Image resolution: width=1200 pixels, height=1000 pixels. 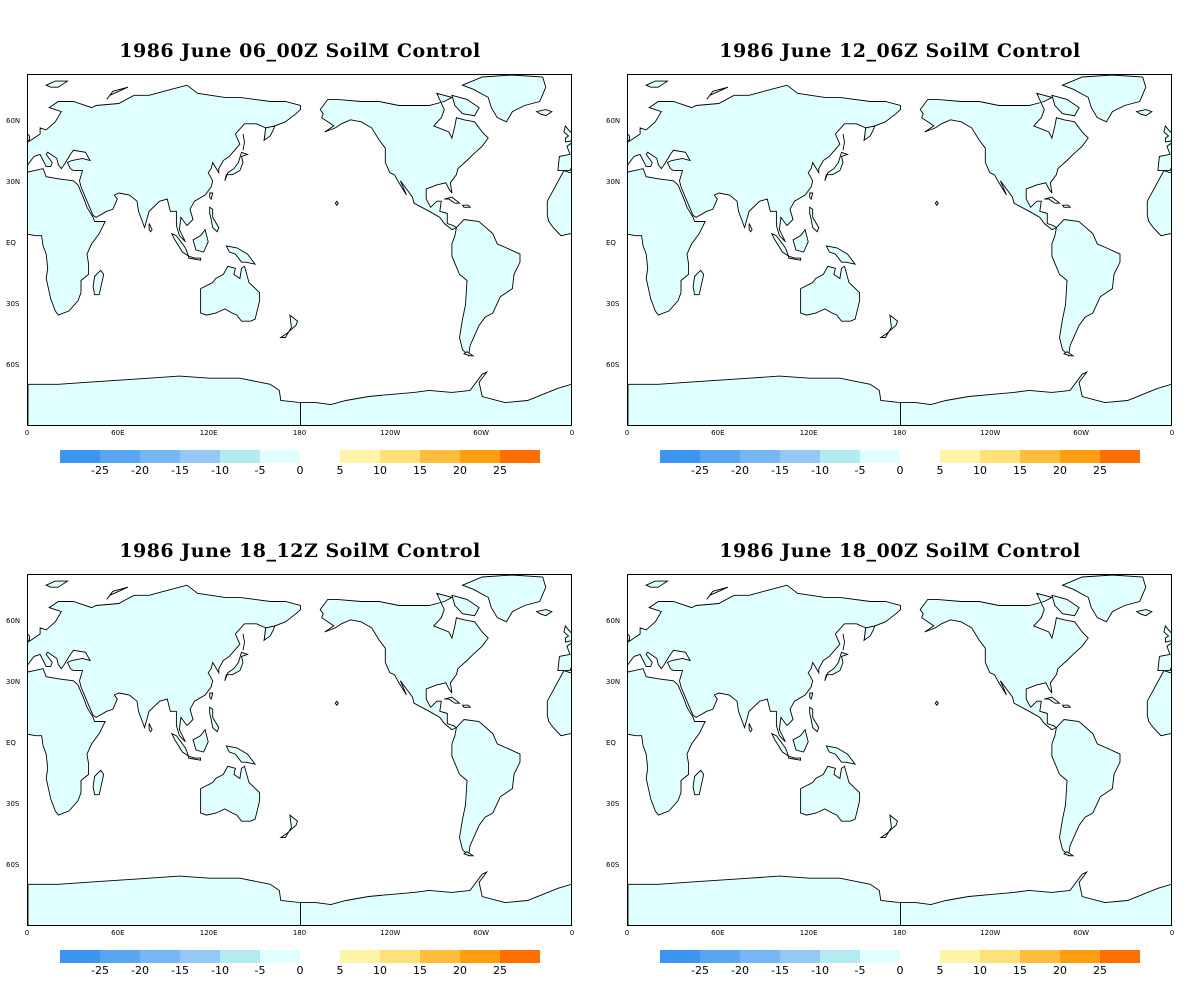 I want to click on landmass-borneo, so click(x=200, y=240).